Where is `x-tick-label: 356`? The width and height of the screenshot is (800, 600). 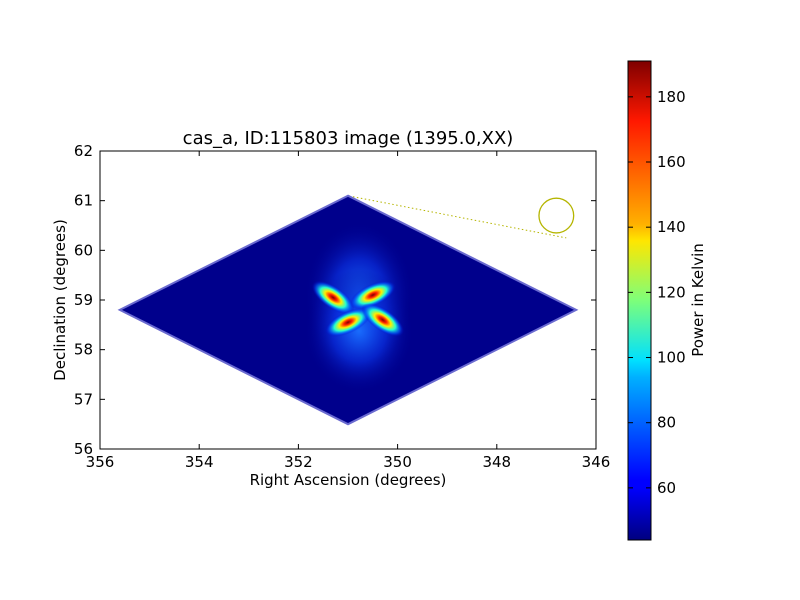
x-tick-label: 356 is located at coordinates (100, 462).